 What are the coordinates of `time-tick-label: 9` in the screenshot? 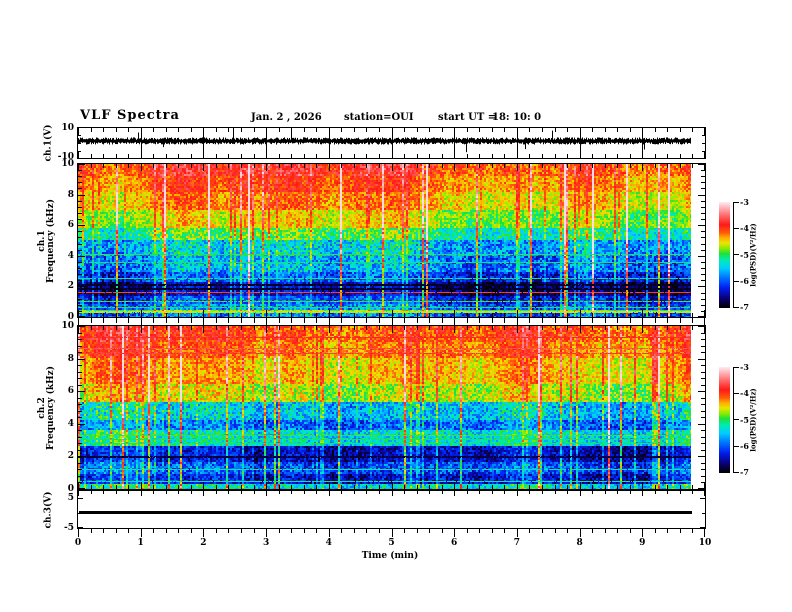 It's located at (642, 543).